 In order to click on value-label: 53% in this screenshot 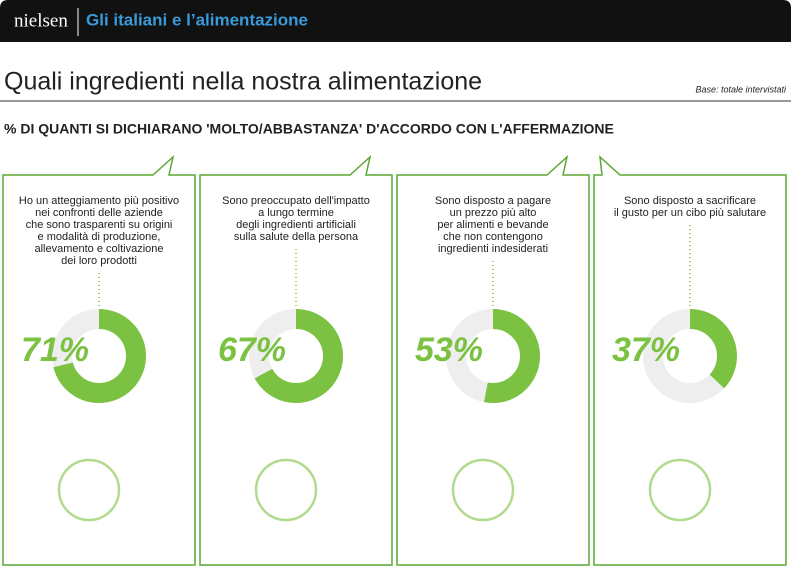, I will do `click(449, 350)`.